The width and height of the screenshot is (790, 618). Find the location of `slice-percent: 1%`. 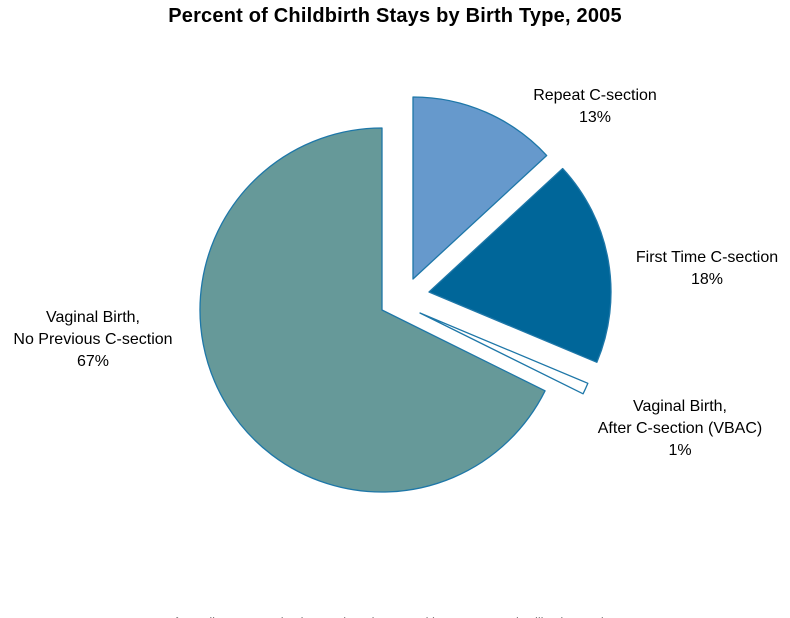

slice-percent: 1% is located at coordinates (680, 450).